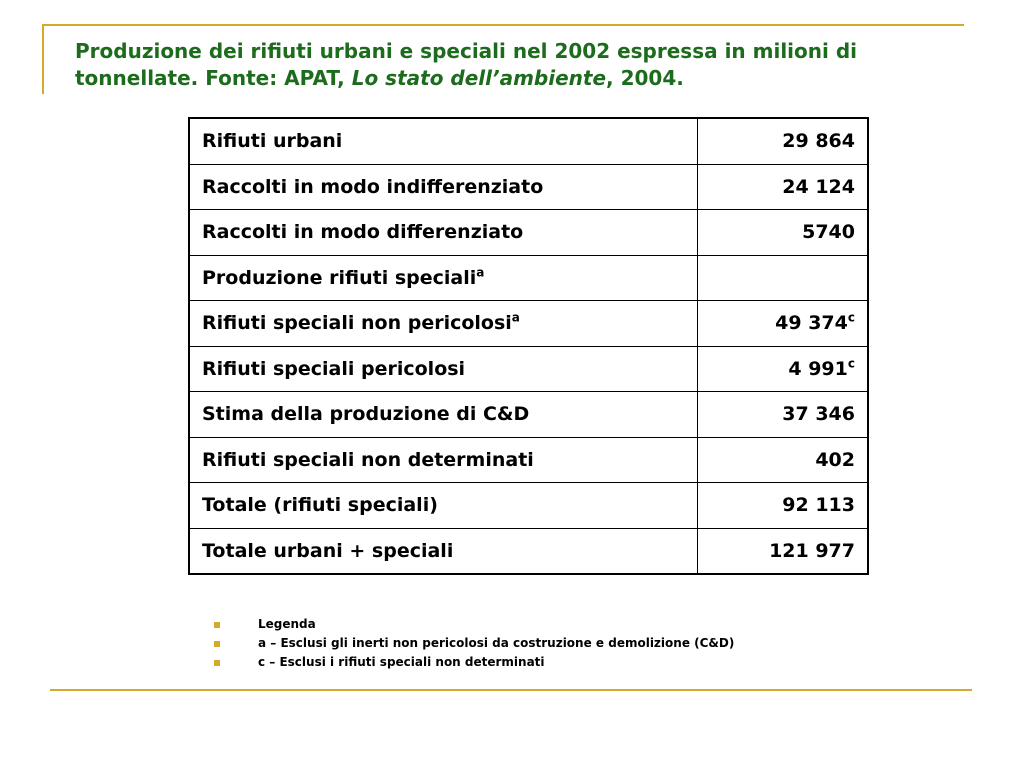  Describe the element at coordinates (783, 186) in the screenshot. I see `row-value: 24 124` at that location.